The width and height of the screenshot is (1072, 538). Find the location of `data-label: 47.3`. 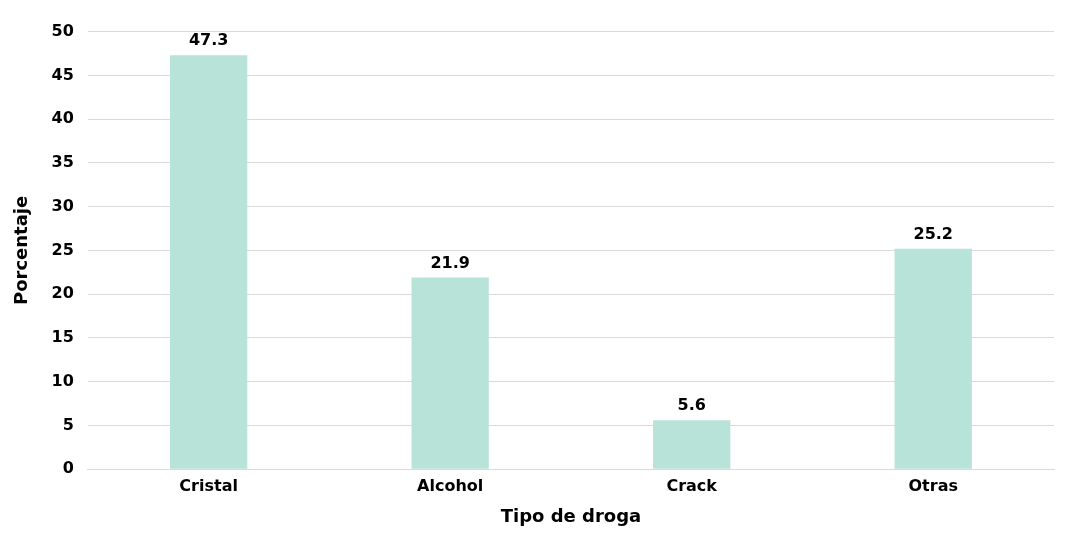

data-label: 47.3 is located at coordinates (208, 40).